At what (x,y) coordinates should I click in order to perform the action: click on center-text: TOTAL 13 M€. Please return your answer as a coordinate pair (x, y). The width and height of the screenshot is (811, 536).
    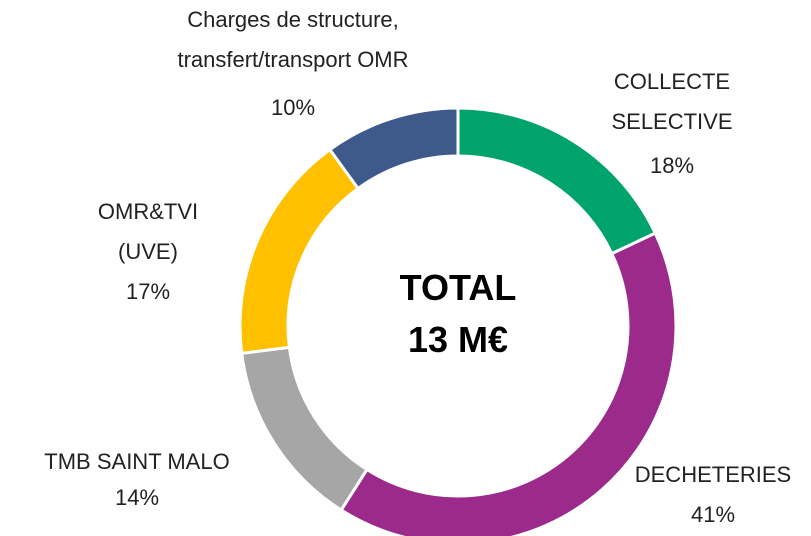
    Looking at the image, I should click on (458, 313).